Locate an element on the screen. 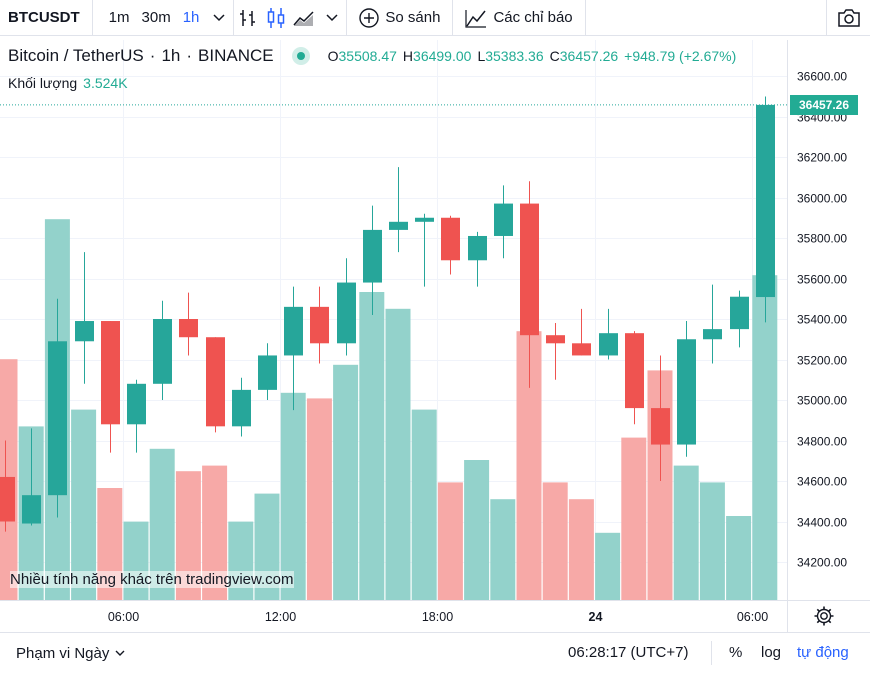 This screenshot has width=870, height=673. auto-scale-button: tự động is located at coordinates (823, 652).